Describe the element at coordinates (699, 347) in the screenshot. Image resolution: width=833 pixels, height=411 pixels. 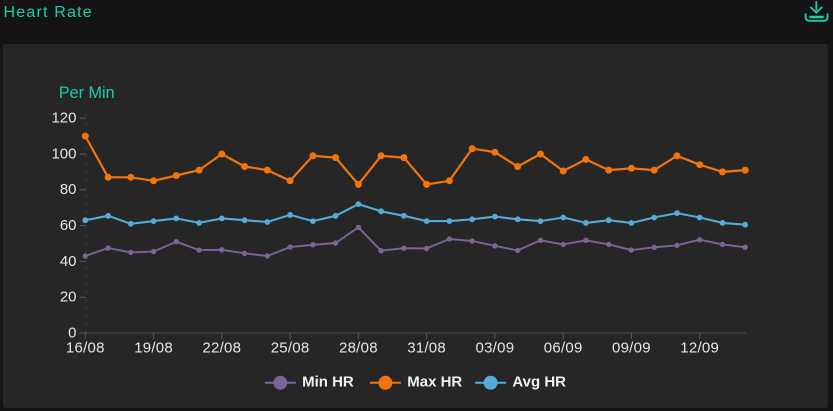
I see `svg-text: 12/09` at that location.